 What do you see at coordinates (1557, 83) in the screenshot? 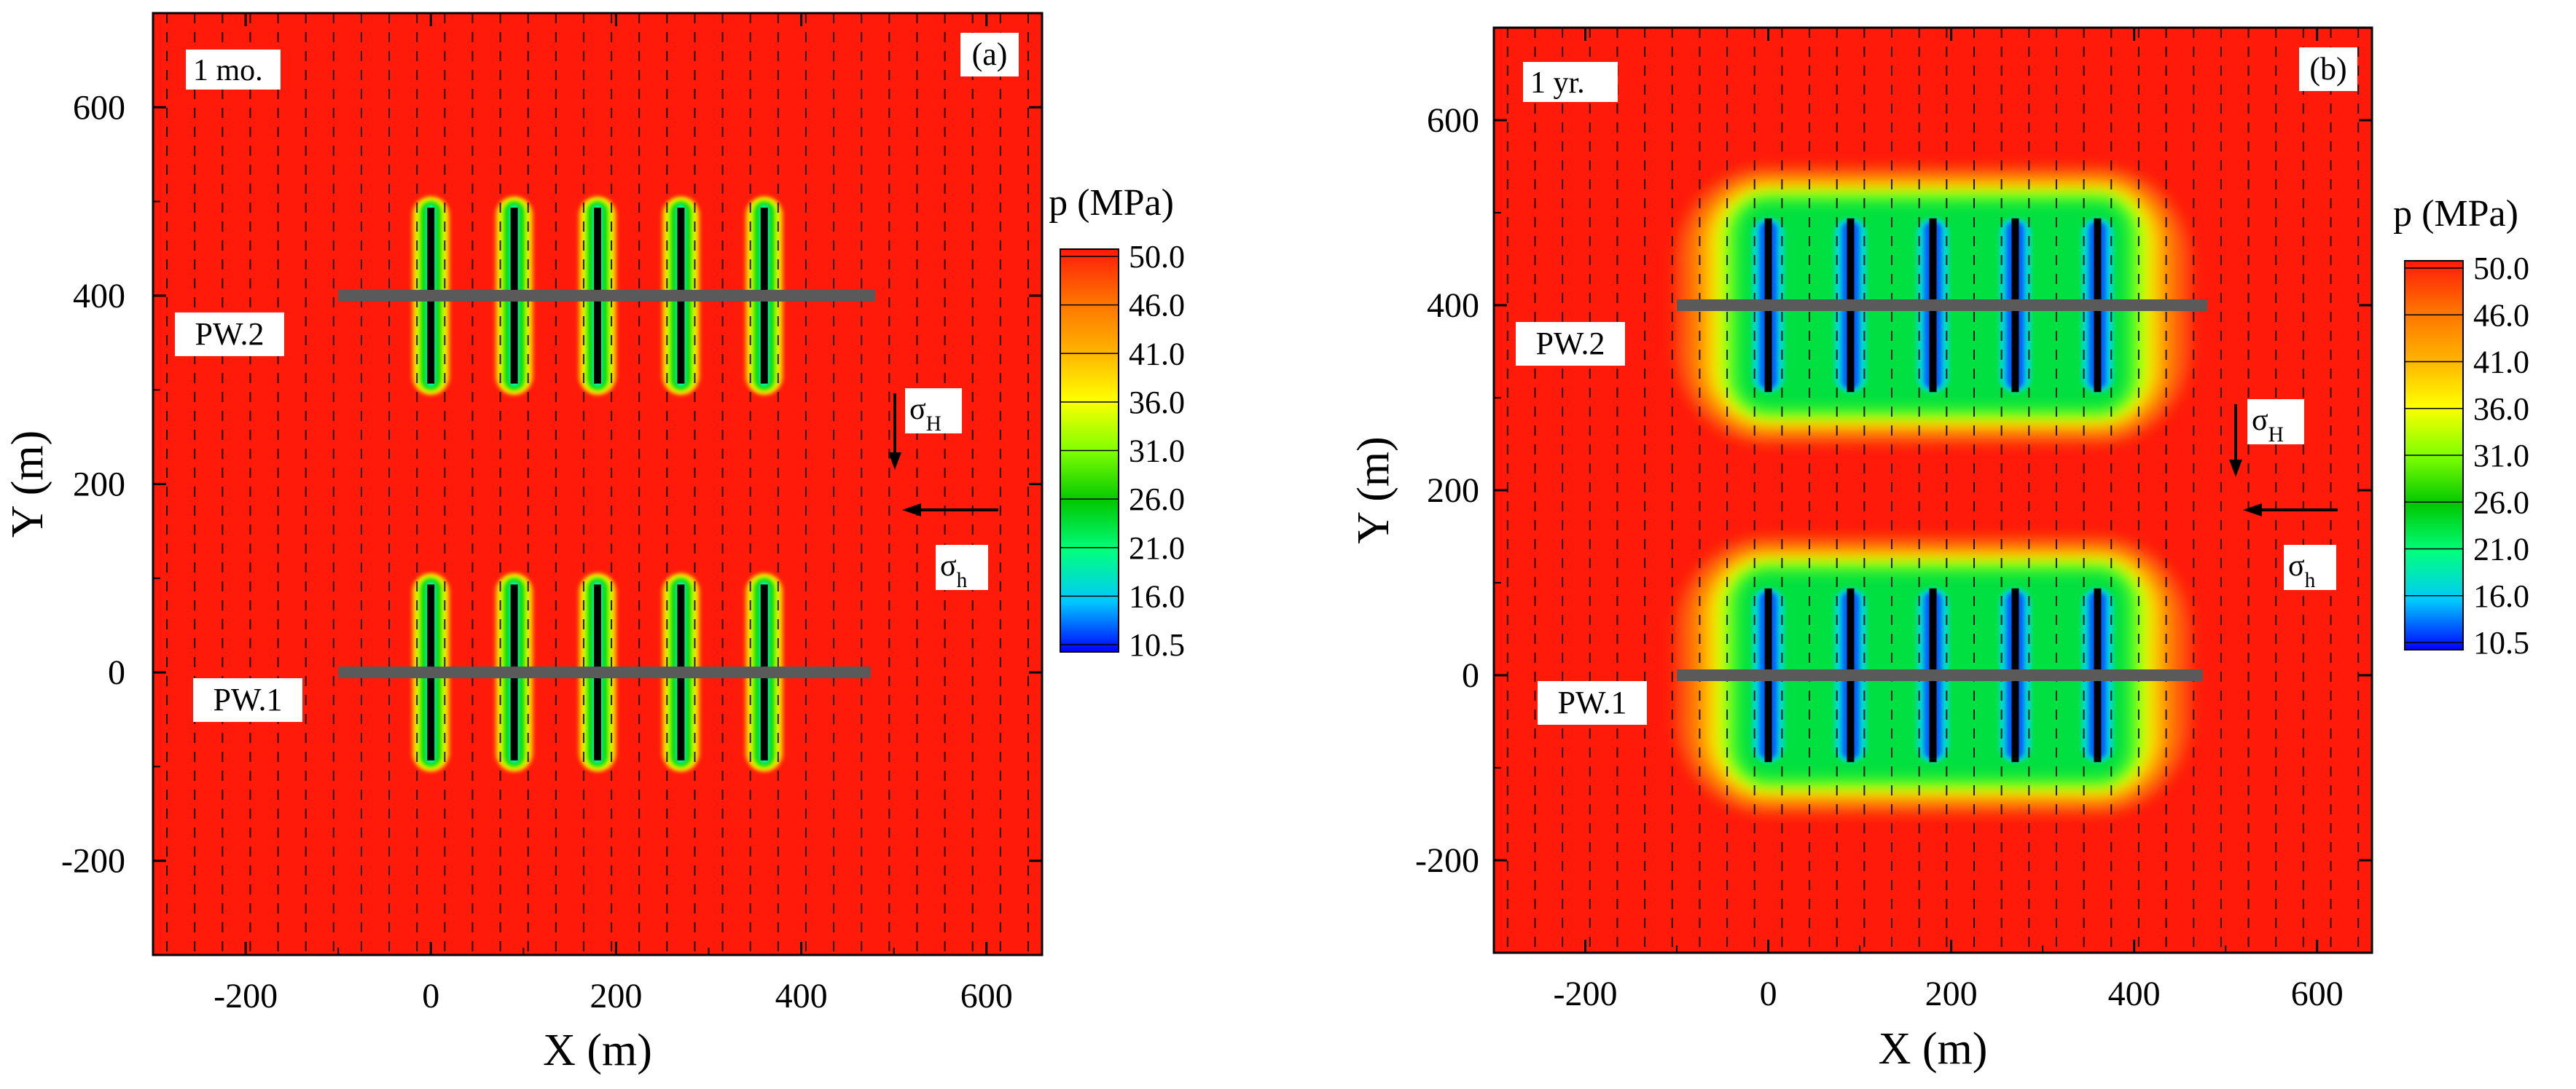
I see `time-label: 1 yr.` at bounding box center [1557, 83].